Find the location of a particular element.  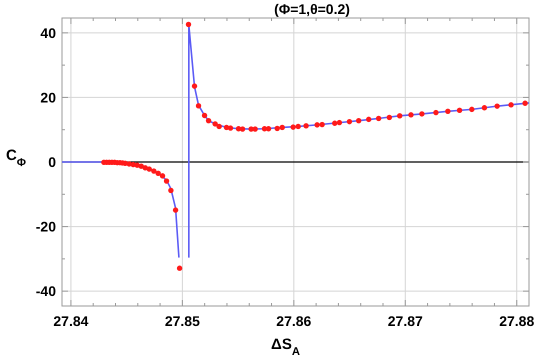

x-tick-label: 27.86 is located at coordinates (294, 321).